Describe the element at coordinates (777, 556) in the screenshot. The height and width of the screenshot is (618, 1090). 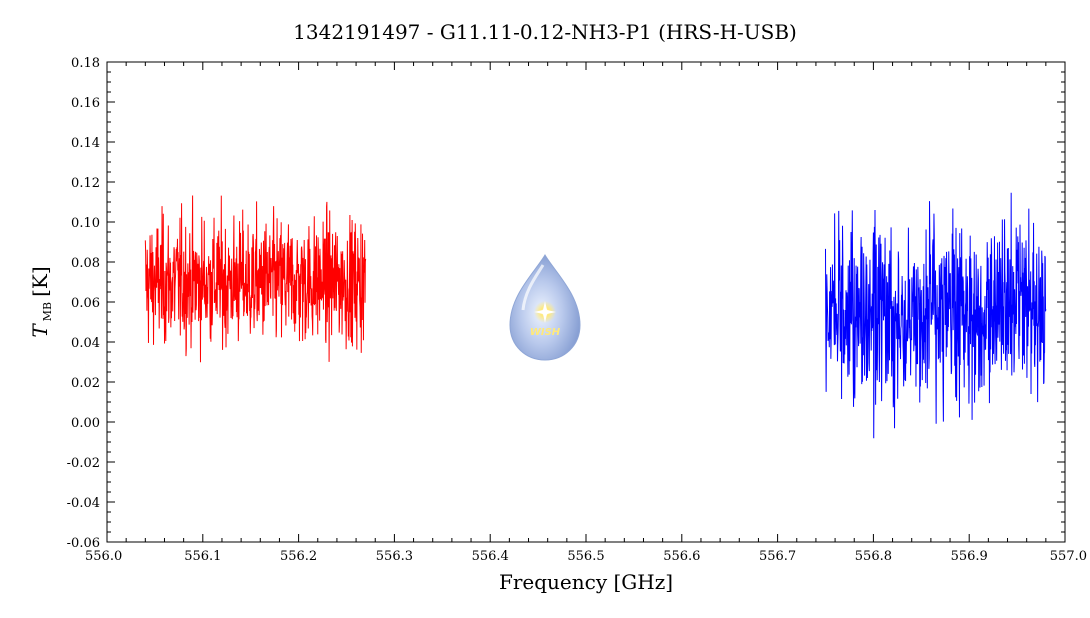
I see `x-tick-label: 556.7` at that location.